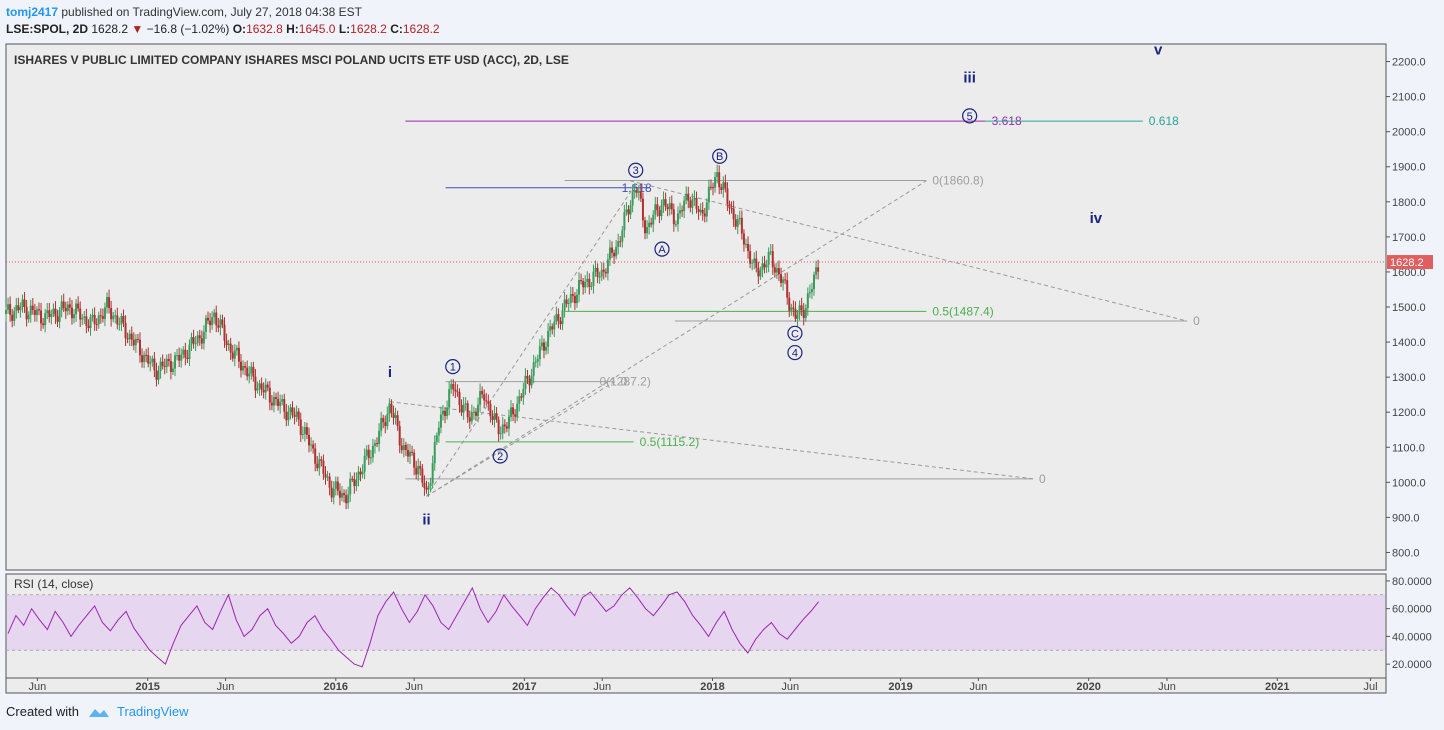 This screenshot has height=730, width=1444. Describe the element at coordinates (1409, 413) in the screenshot. I see `y-tick-label: 1200.0` at that location.